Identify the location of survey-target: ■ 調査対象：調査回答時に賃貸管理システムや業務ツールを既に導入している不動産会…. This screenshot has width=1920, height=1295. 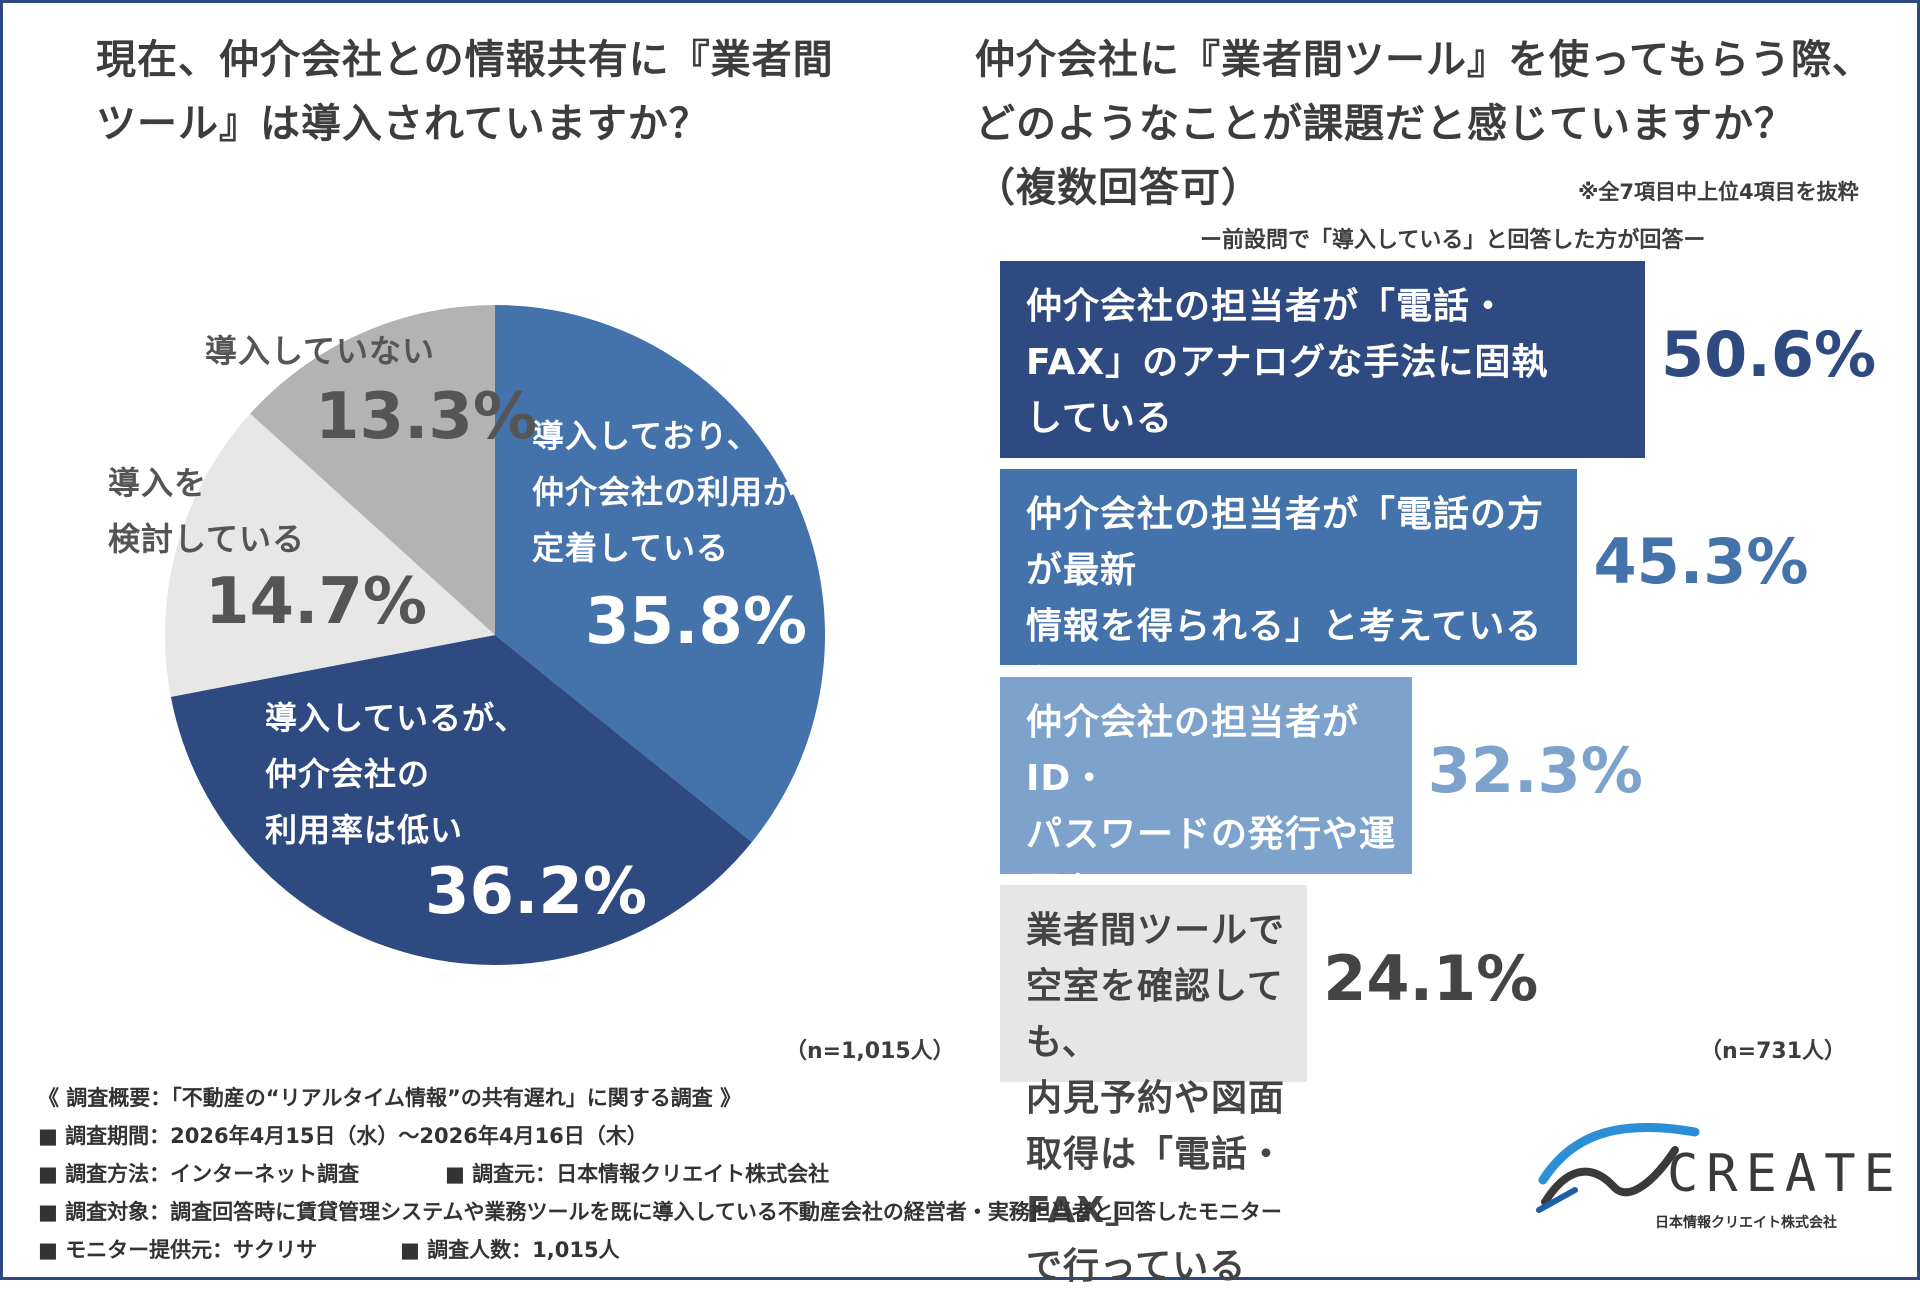
(660, 1212).